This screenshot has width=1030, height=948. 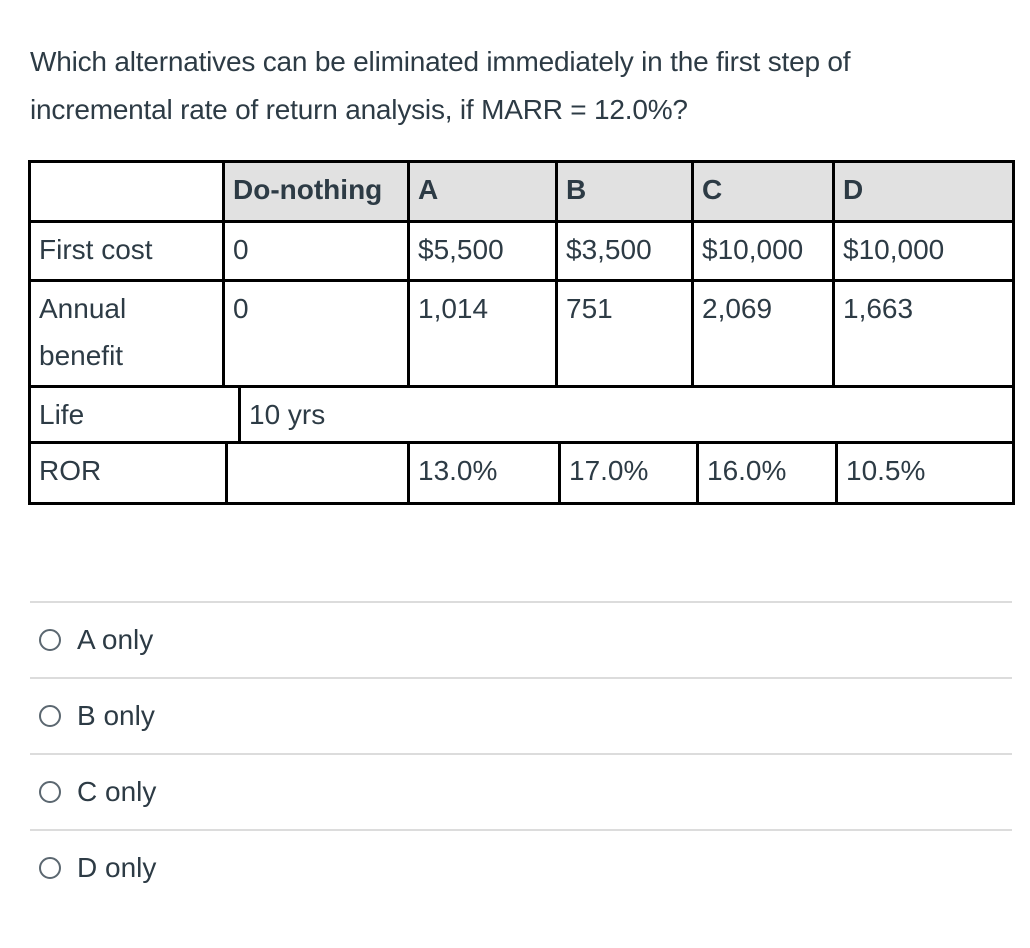 What do you see at coordinates (626, 414) in the screenshot?
I see `cell-life-value: 10 yrs` at bounding box center [626, 414].